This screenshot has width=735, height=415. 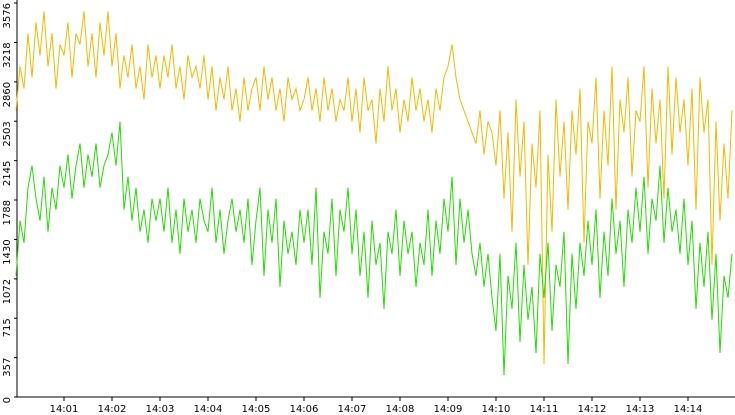 I want to click on y-tick-label: 0, so click(x=7, y=400).